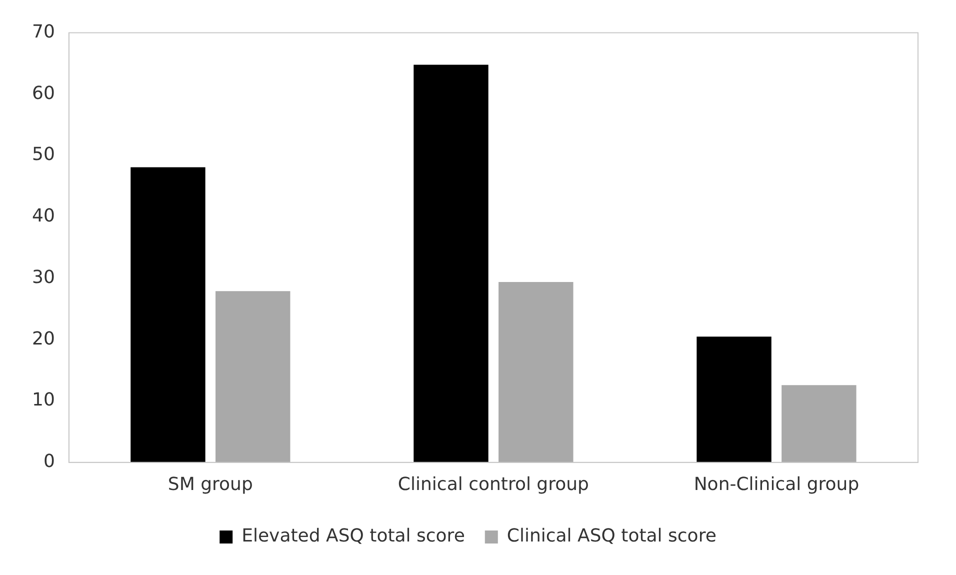 This screenshot has height=575, width=956. What do you see at coordinates (43, 277) in the screenshot?
I see `y-tick-label: 30` at bounding box center [43, 277].